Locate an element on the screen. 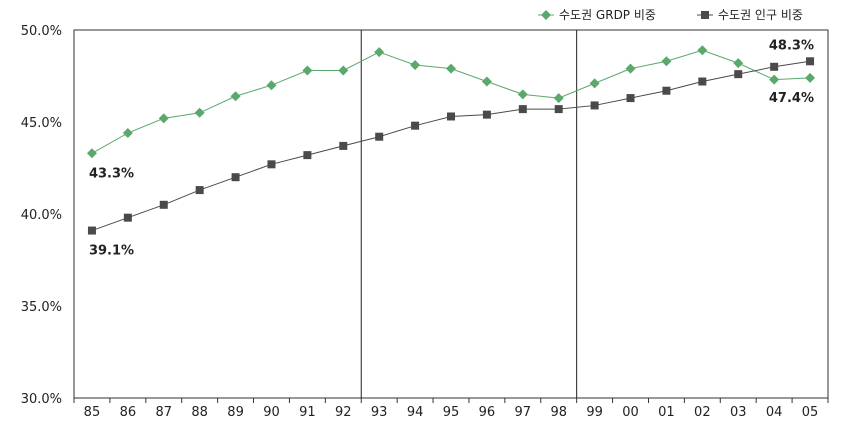 Image resolution: width=843 pixels, height=421 pixels. x-tick-label: 93 is located at coordinates (379, 412).